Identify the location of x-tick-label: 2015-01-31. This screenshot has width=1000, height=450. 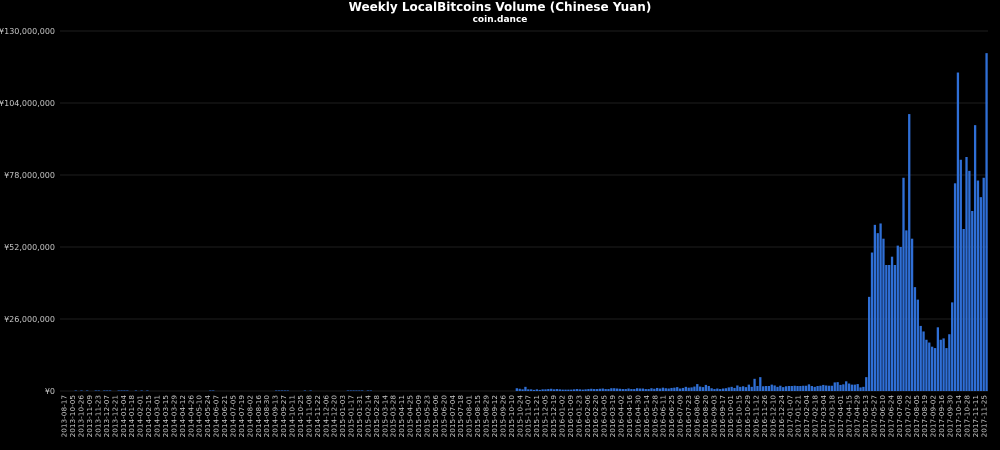
(359, 416).